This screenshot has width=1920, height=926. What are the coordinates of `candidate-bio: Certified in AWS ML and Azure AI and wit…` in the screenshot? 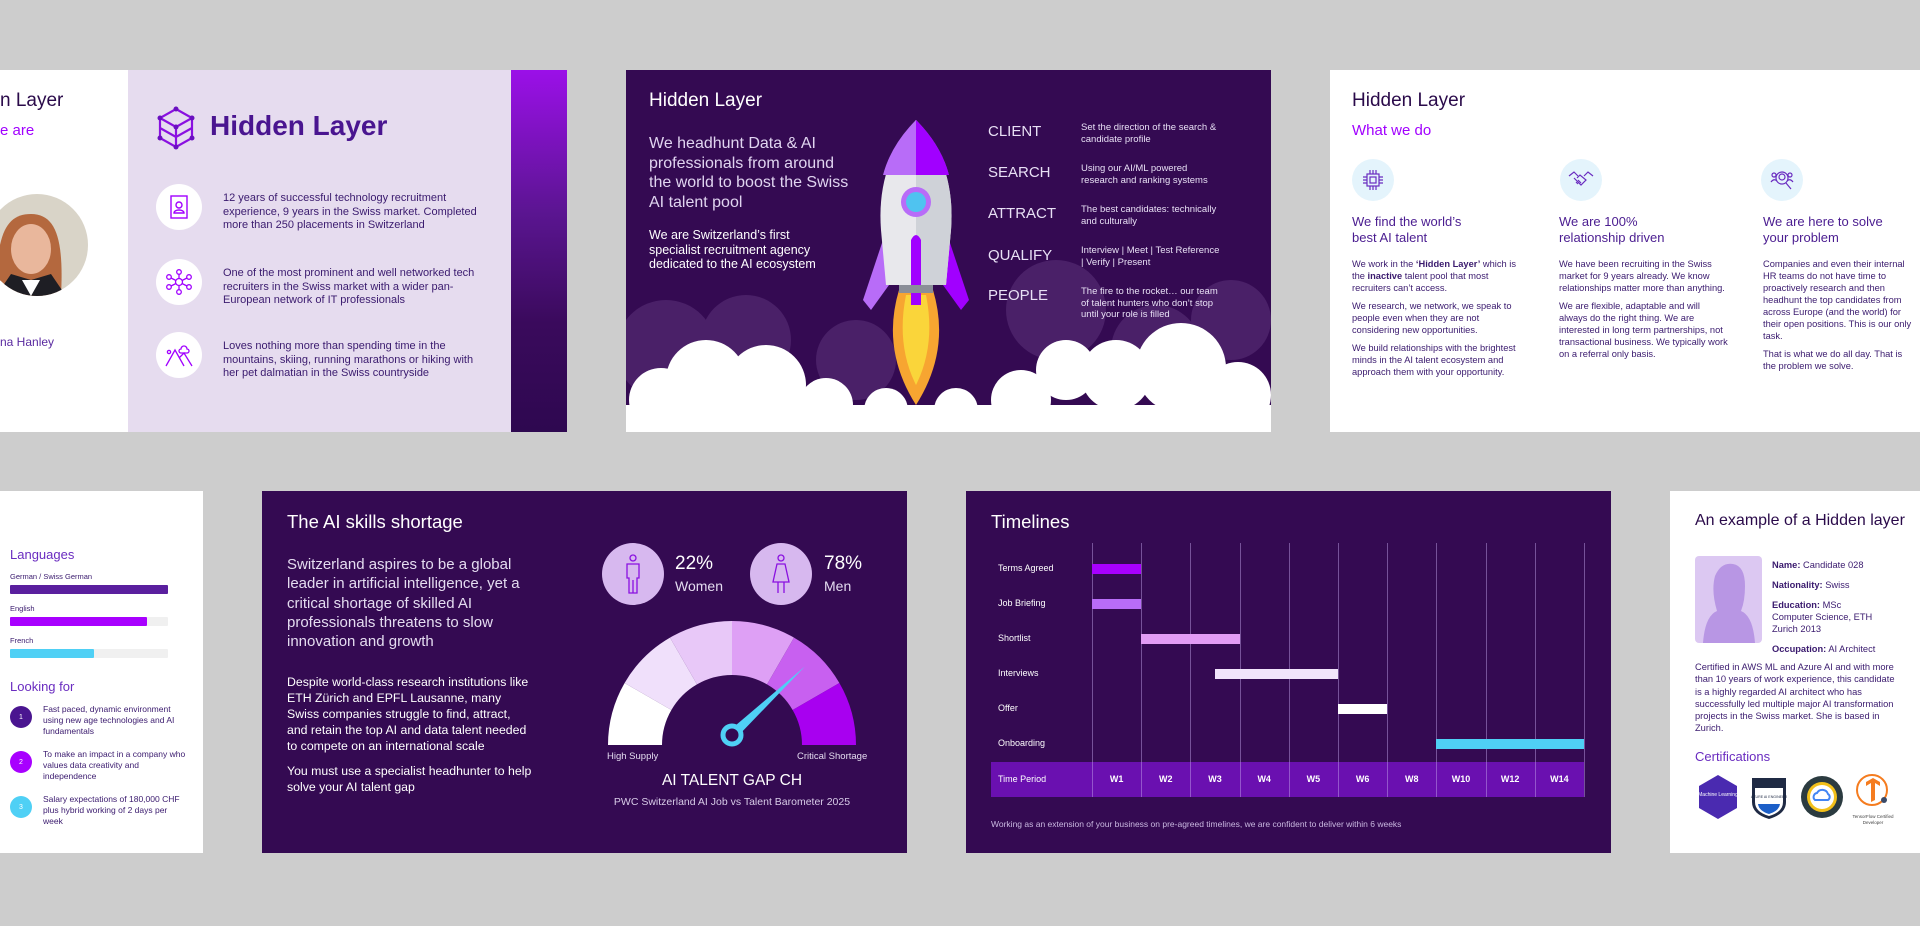 It's located at (1795, 698).